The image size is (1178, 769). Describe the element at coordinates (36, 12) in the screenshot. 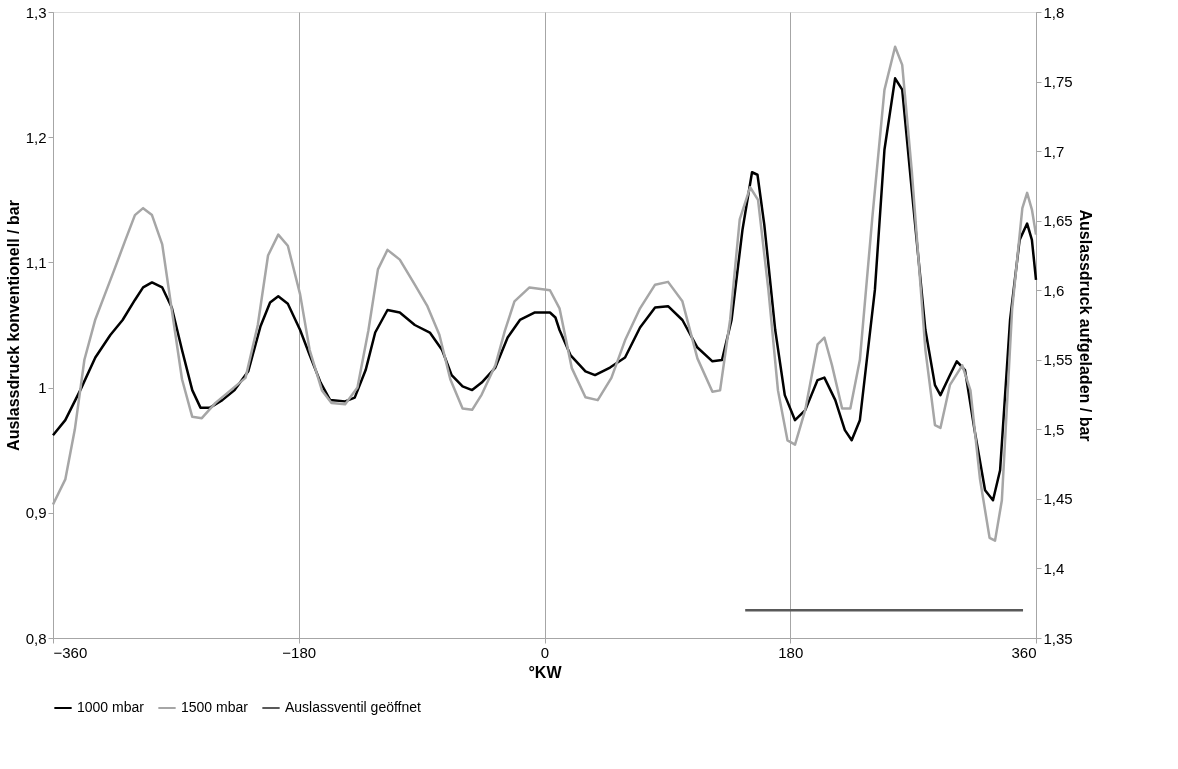

I see `y-tick-label: 1,3` at that location.